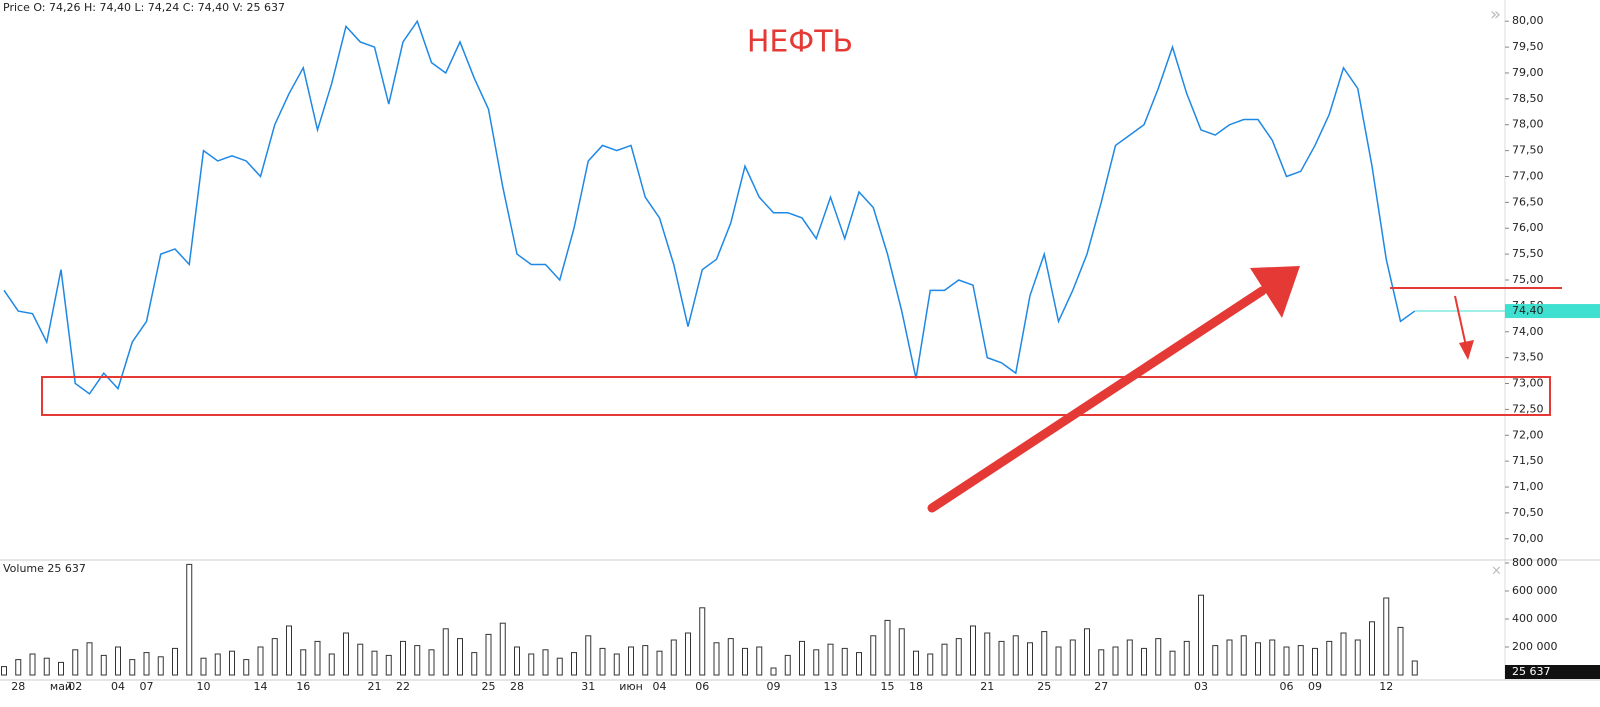 The height and width of the screenshot is (707, 1600). Describe the element at coordinates (1535, 590) in the screenshot. I see `y-tick-label: 600 000` at that location.